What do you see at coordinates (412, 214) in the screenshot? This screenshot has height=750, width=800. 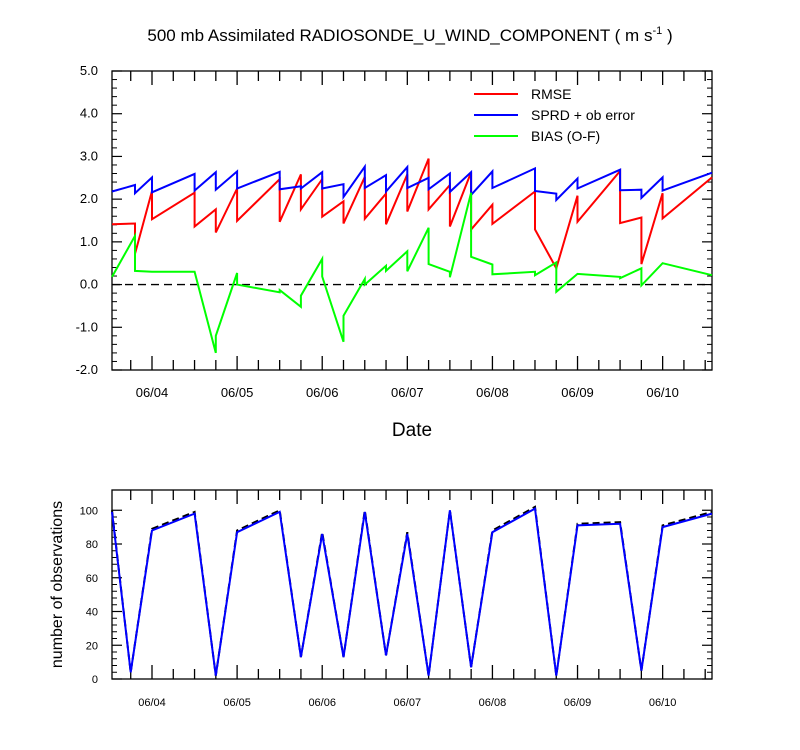 I see `series-line-rmse` at bounding box center [412, 214].